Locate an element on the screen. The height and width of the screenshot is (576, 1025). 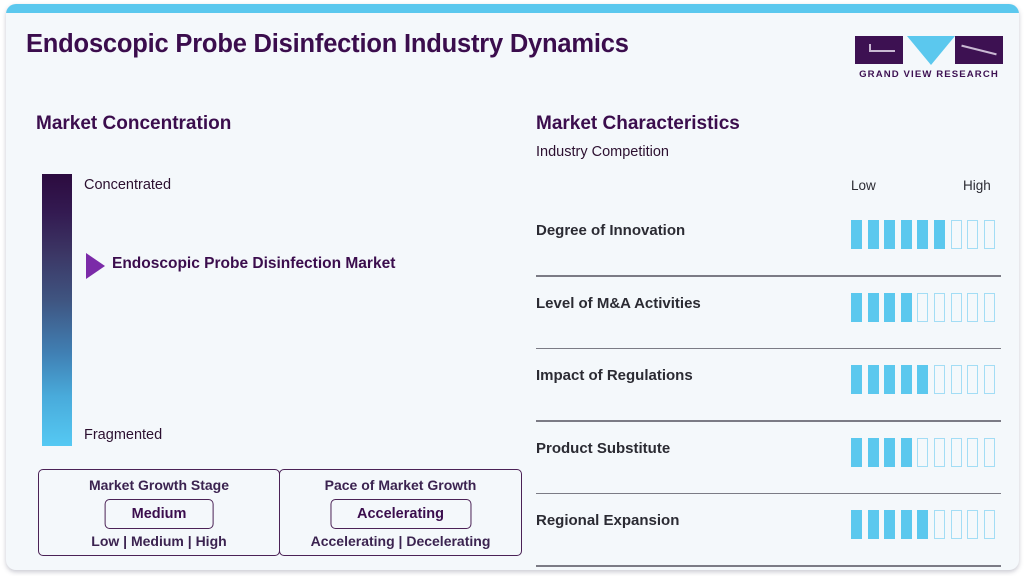
market-growth-stage-scale: Low | Medium | High is located at coordinates (159, 541).